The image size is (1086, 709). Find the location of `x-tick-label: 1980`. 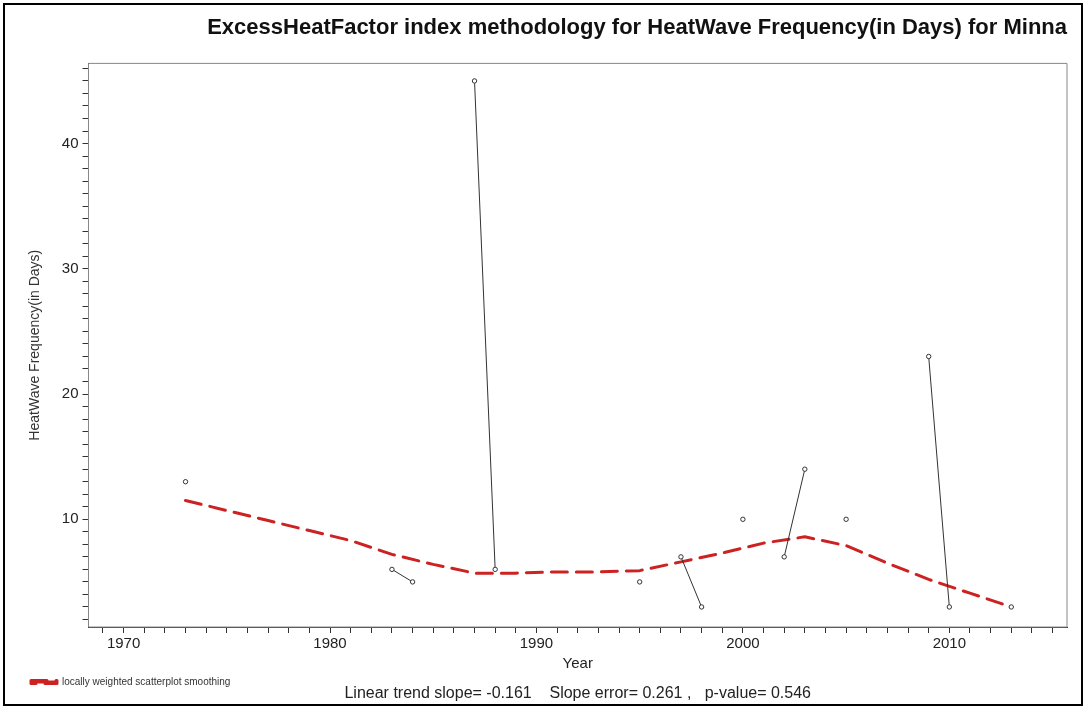

x-tick-label: 1980 is located at coordinates (330, 643).